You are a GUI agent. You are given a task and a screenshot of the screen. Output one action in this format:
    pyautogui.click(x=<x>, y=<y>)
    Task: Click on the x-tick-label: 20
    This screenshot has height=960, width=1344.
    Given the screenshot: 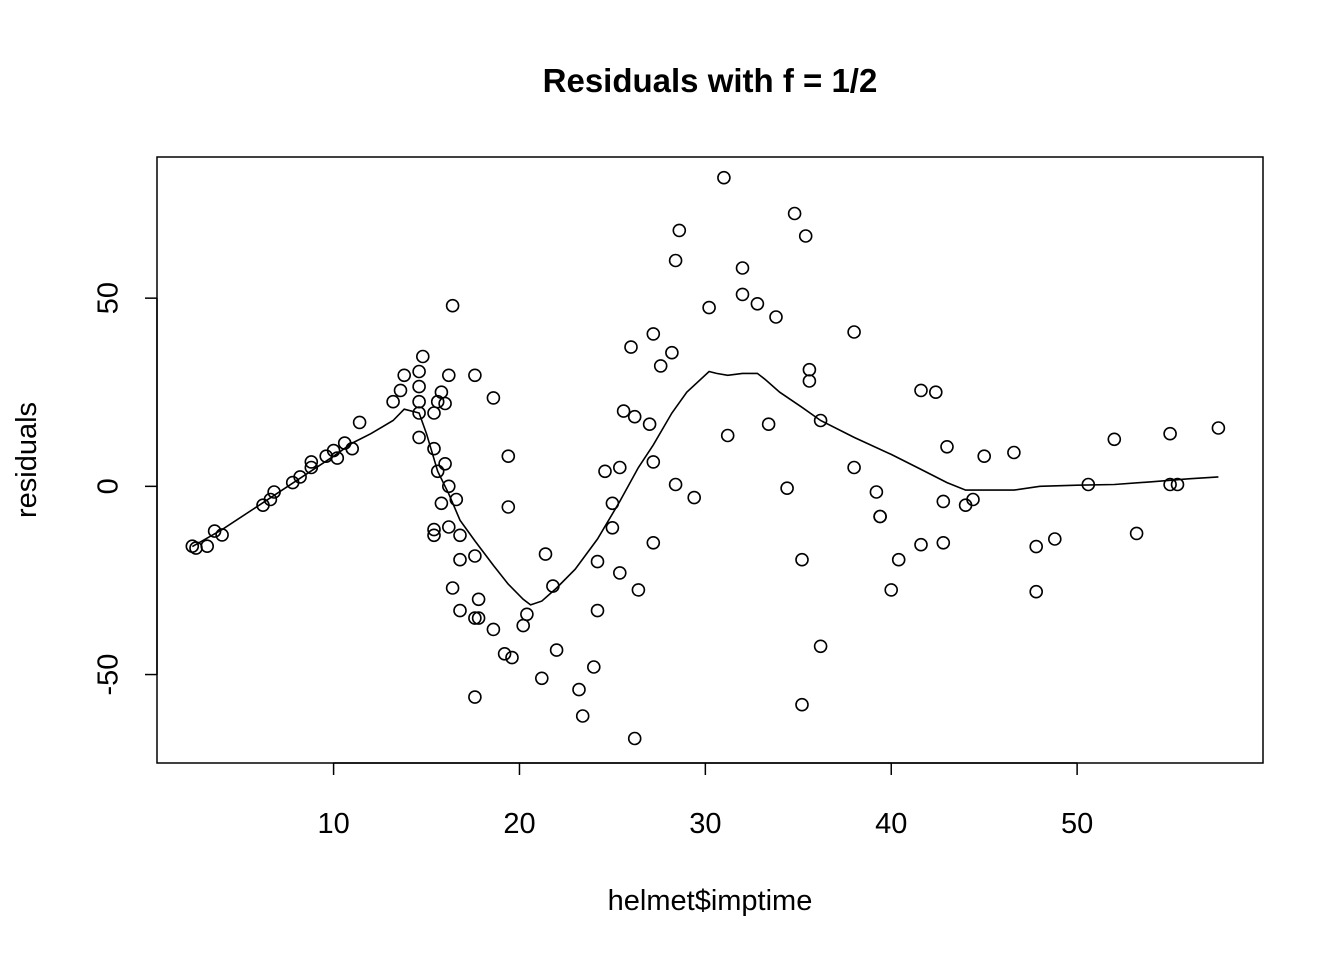 What is the action you would take?
    pyautogui.click(x=519, y=824)
    